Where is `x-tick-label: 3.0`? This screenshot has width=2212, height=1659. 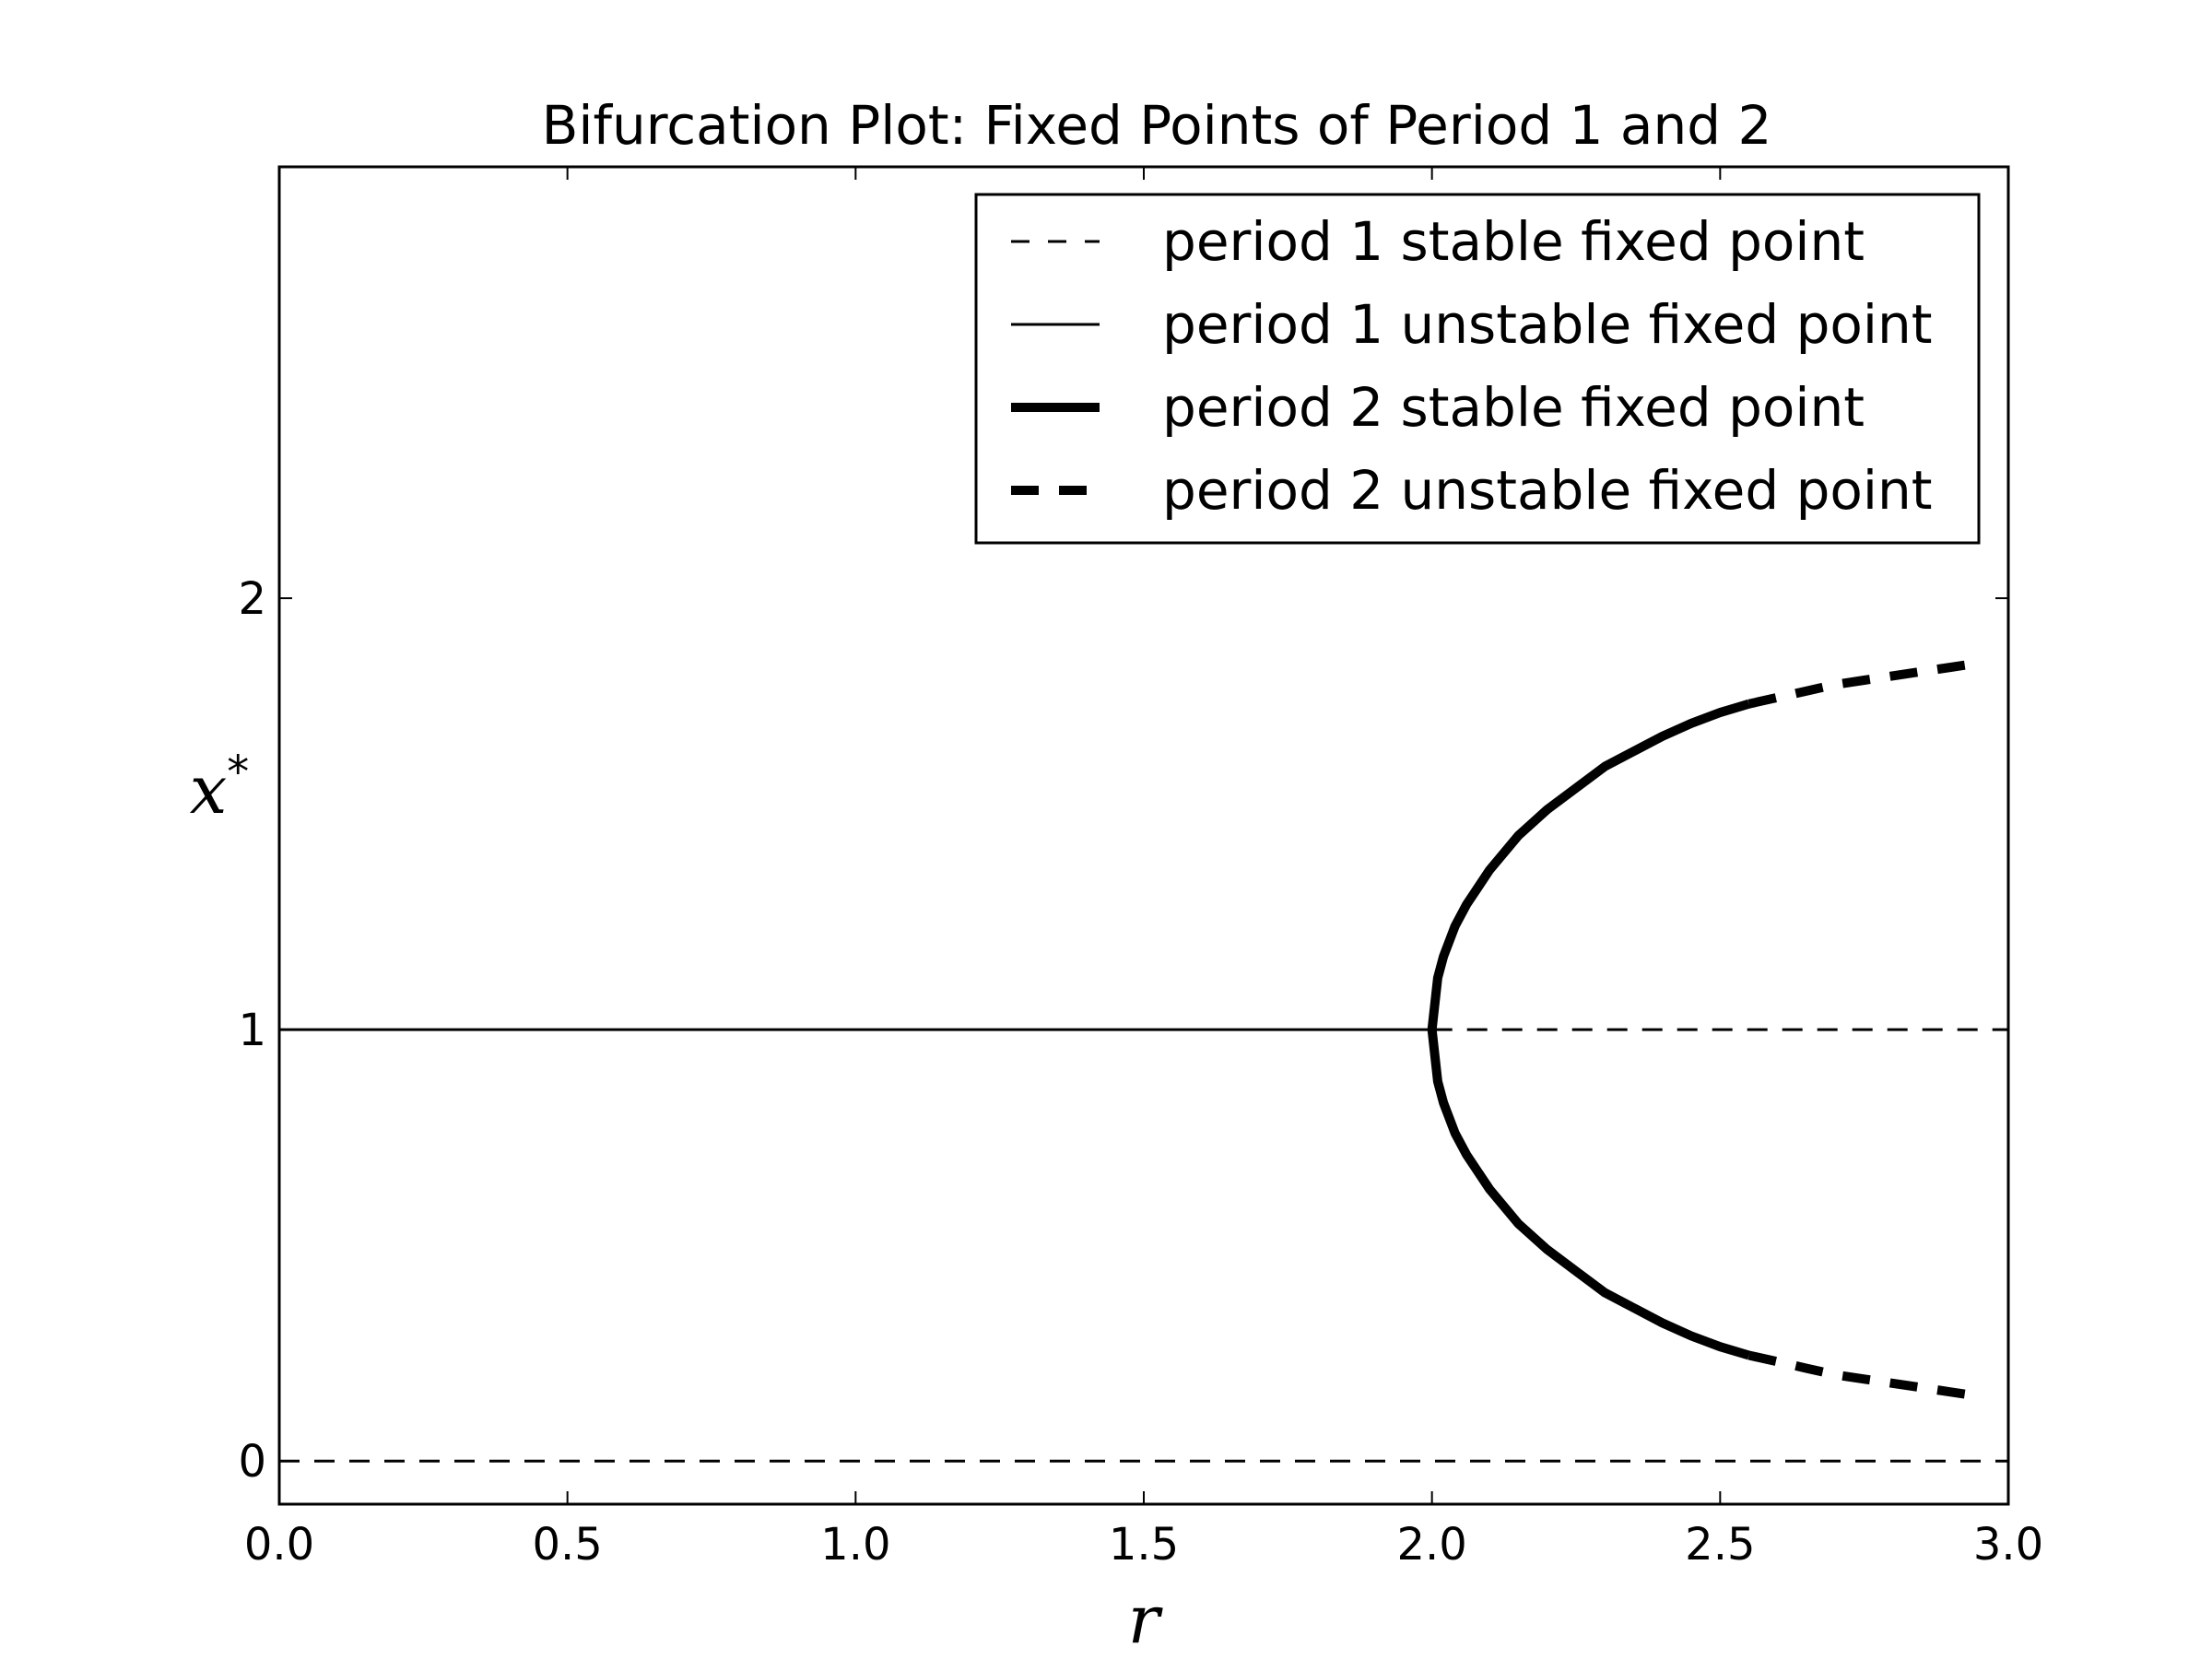
x-tick-label: 3.0 is located at coordinates (2008, 1545).